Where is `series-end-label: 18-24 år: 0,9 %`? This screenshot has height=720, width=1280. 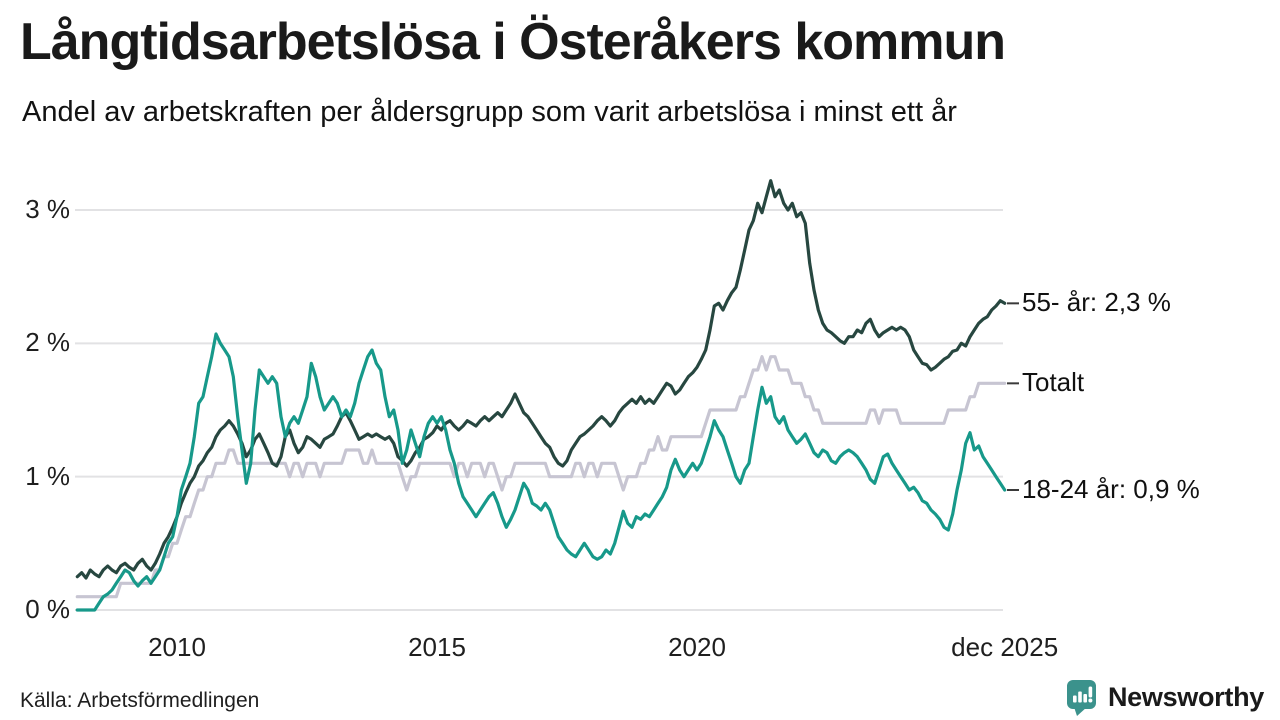 series-end-label: 18-24 år: 0,9 % is located at coordinates (1111, 489).